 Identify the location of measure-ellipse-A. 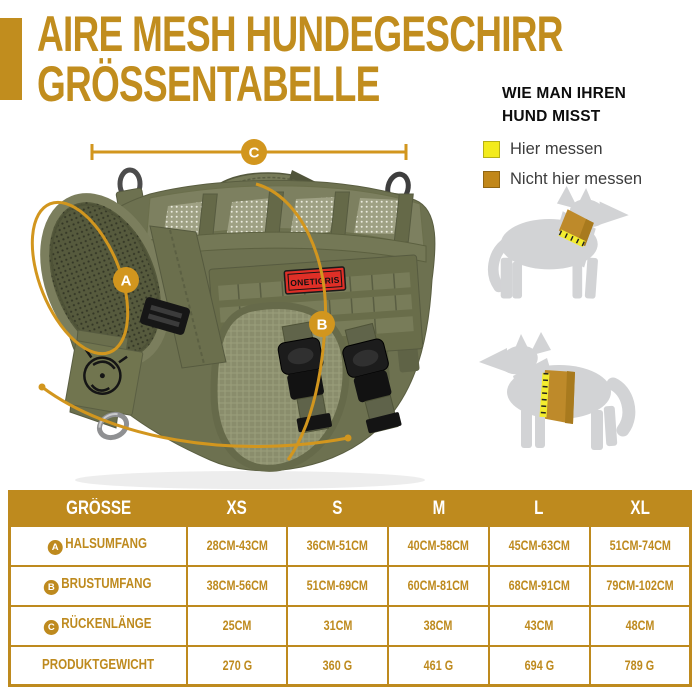
(80, 278).